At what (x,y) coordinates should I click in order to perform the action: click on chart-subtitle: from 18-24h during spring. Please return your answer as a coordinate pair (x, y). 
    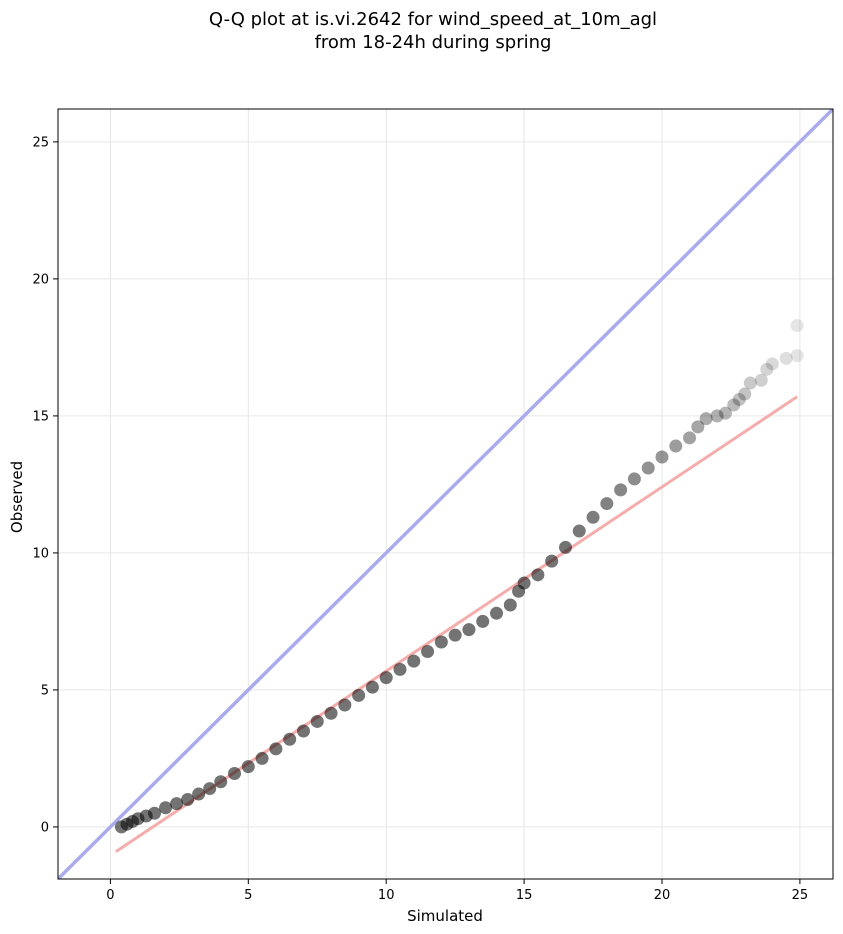
    Looking at the image, I should click on (433, 42).